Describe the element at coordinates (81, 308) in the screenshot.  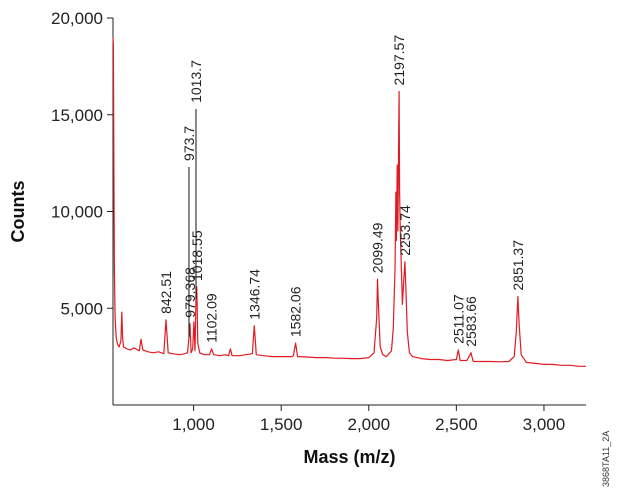
I see `y-tick-label: 5,000` at that location.